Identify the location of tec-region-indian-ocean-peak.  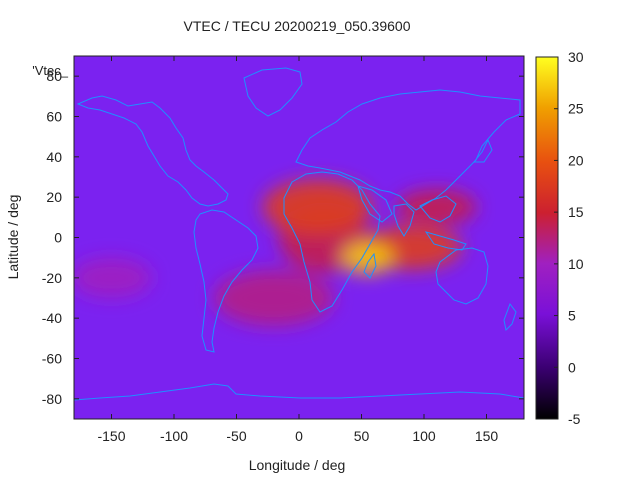
(367, 257).